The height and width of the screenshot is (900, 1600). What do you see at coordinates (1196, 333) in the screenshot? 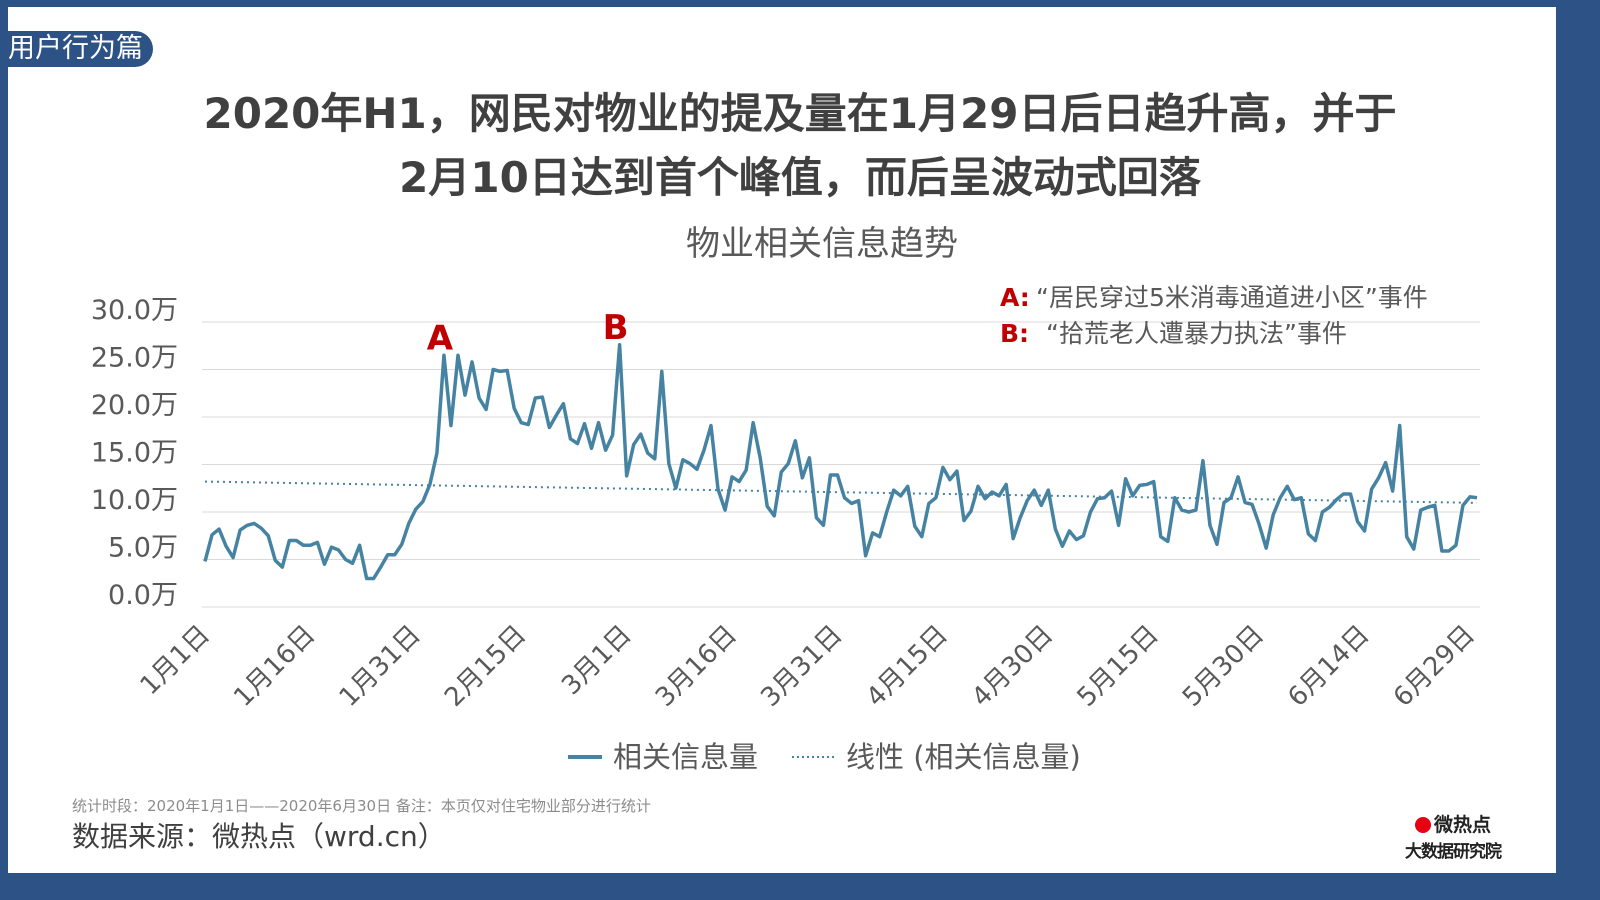
I see `annotation-b-text: “拾荒老人遭暴力执法”事件` at bounding box center [1196, 333].